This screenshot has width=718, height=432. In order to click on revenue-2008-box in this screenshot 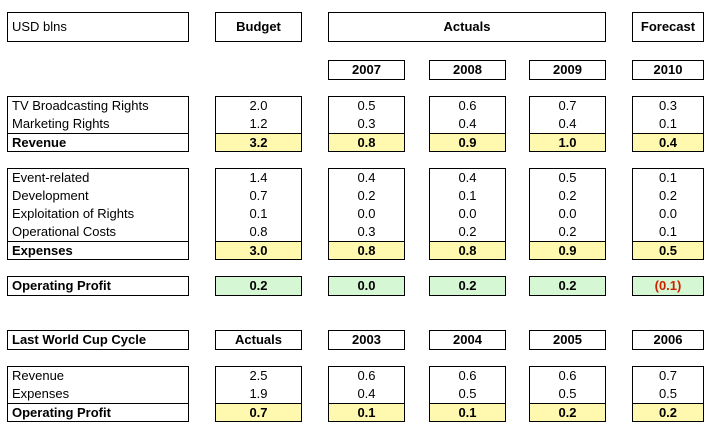, I will do `click(467, 124)`.